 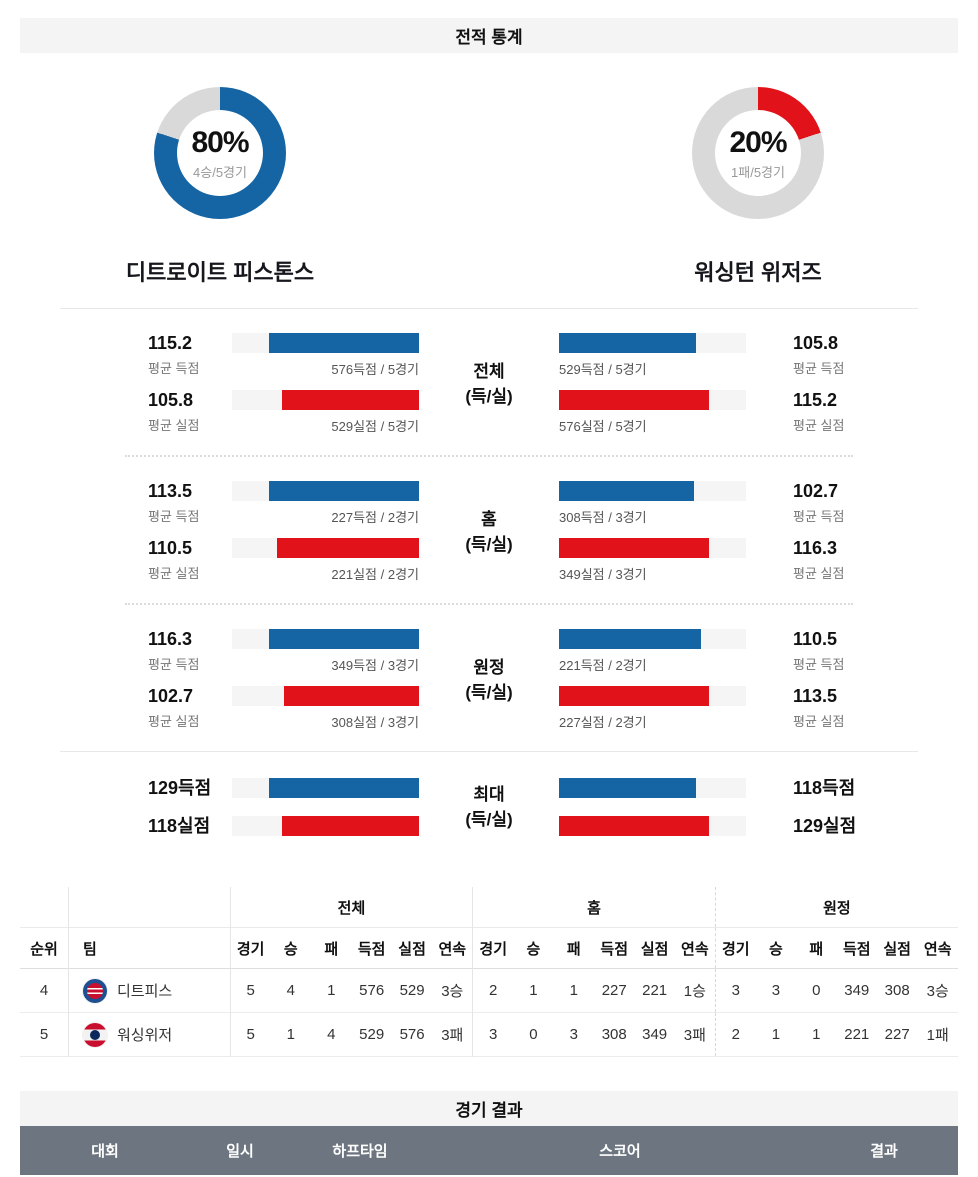 What do you see at coordinates (843, 651) in the screenshot?
I see `stat-value-right: 110.5 평균 득점` at bounding box center [843, 651].